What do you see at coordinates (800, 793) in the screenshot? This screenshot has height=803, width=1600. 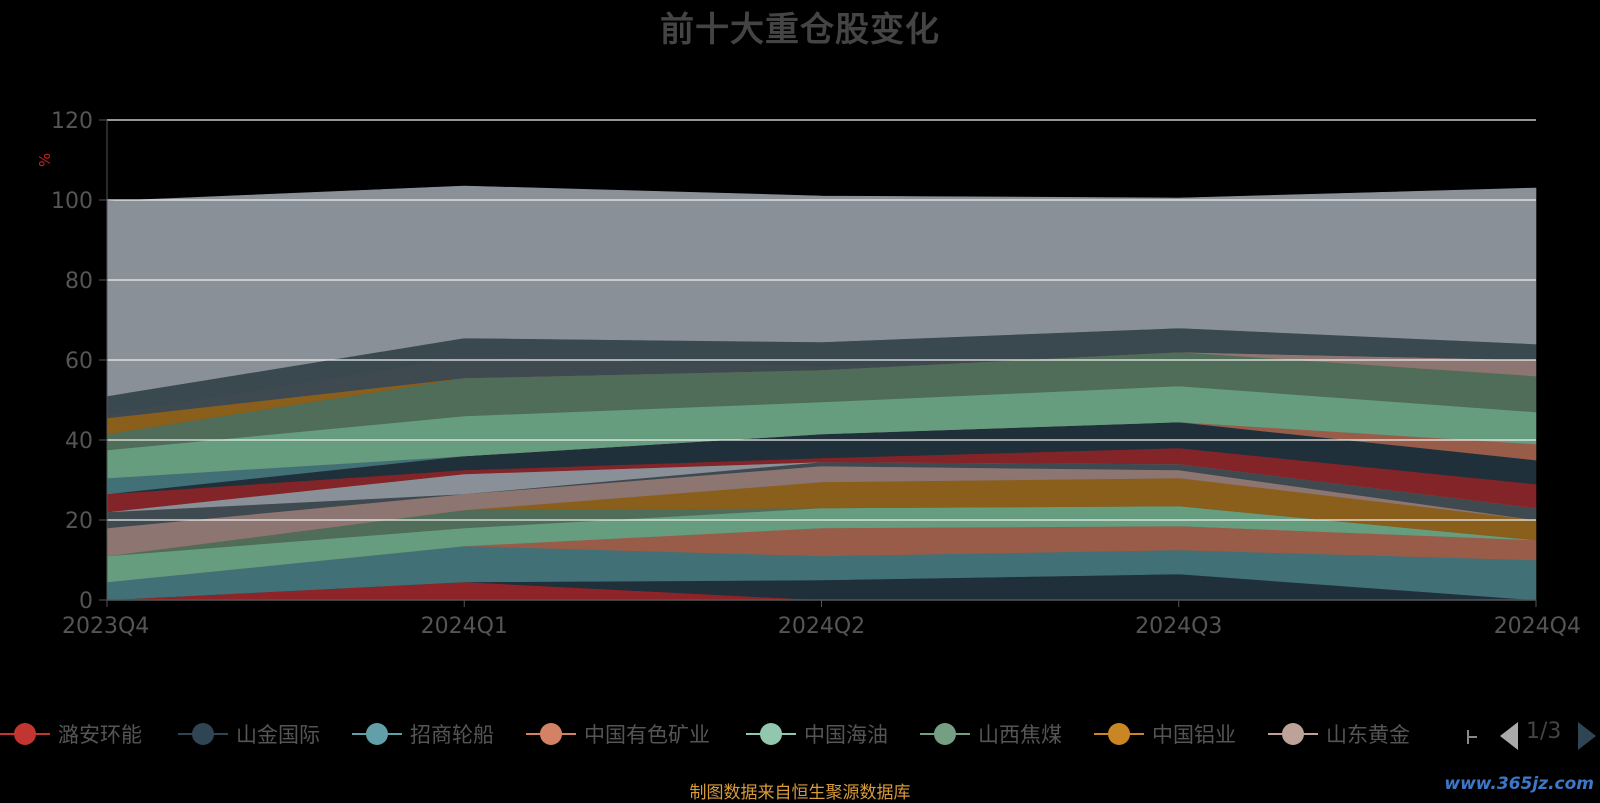 I see `source-note: 制图数据来自恒生聚源数据库` at bounding box center [800, 793].